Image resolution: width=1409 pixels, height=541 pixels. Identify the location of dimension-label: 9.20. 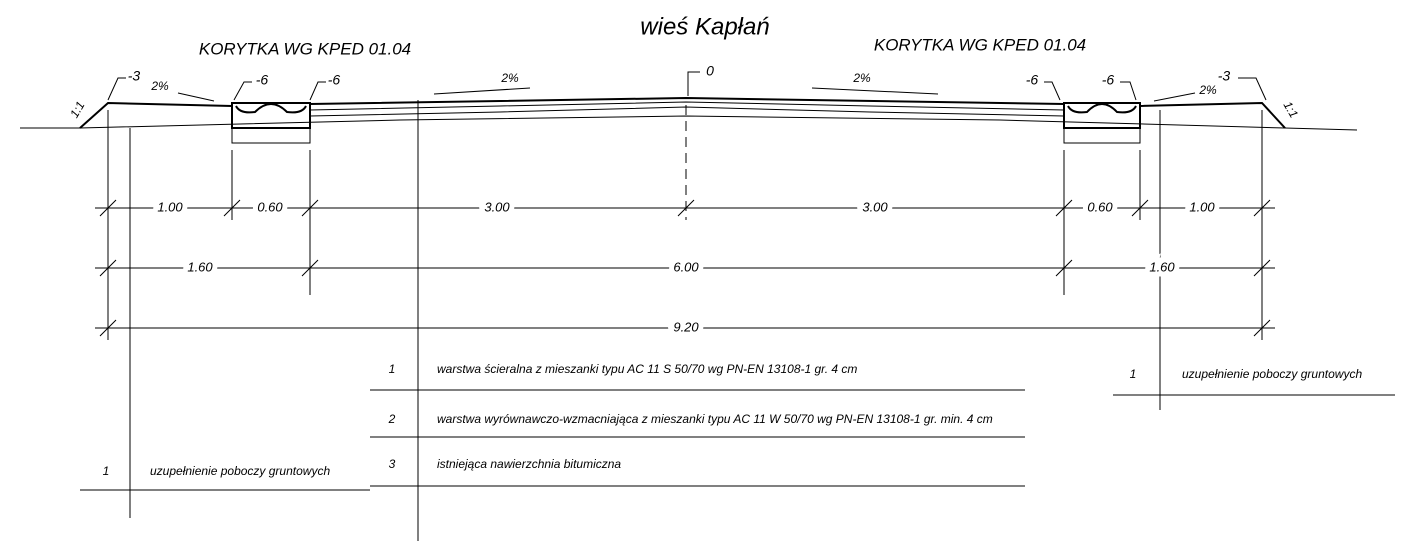
(686, 326).